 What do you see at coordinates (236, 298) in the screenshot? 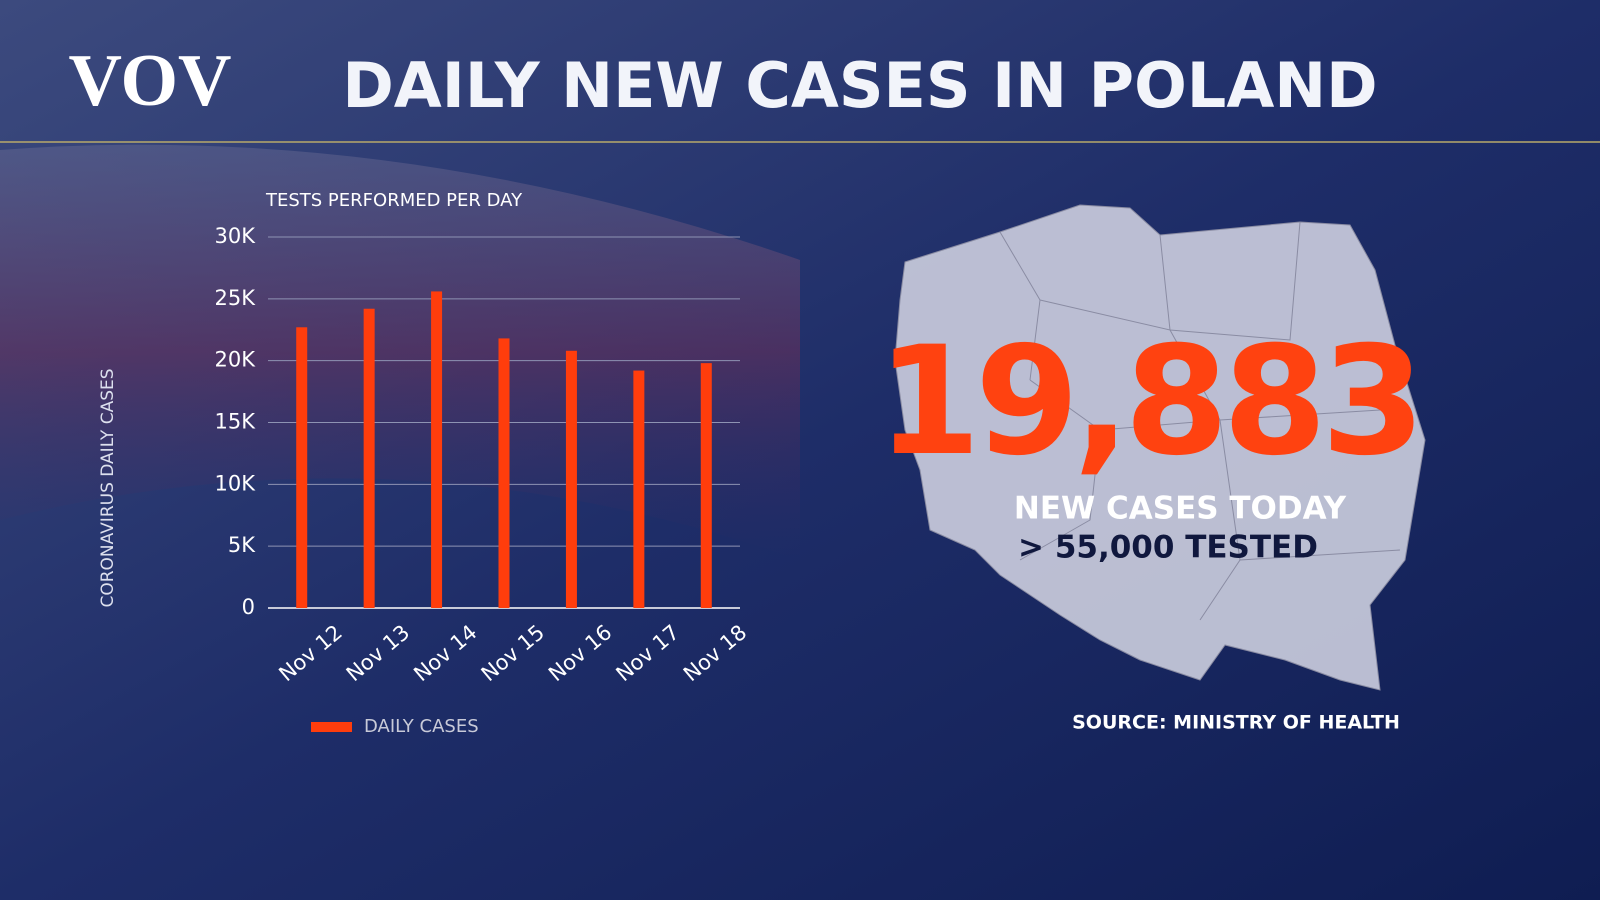
I see `y-tick-label: 25K` at bounding box center [236, 298].